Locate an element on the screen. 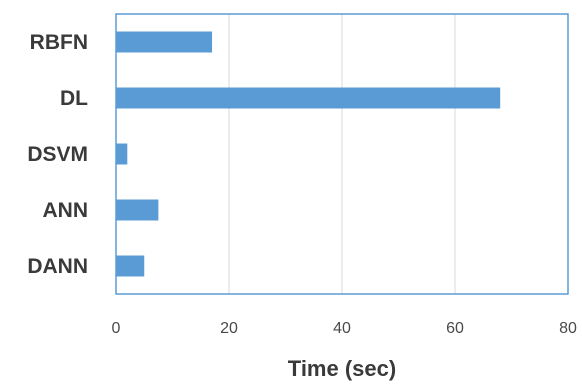  x-tick-label: 0 is located at coordinates (116, 328).